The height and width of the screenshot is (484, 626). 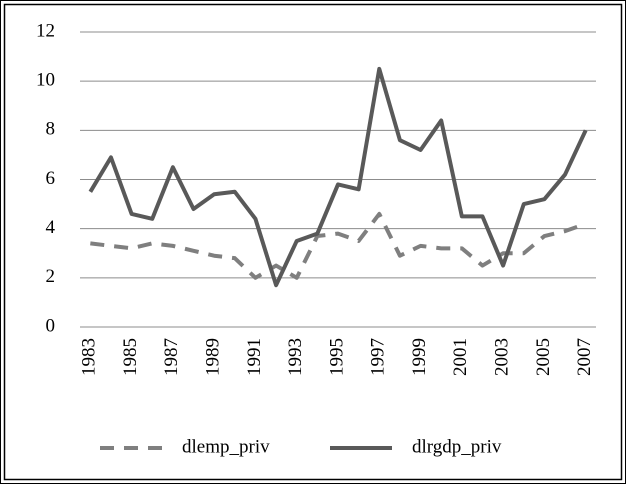 I want to click on x-tick-label: 2007, so click(x=584, y=357).